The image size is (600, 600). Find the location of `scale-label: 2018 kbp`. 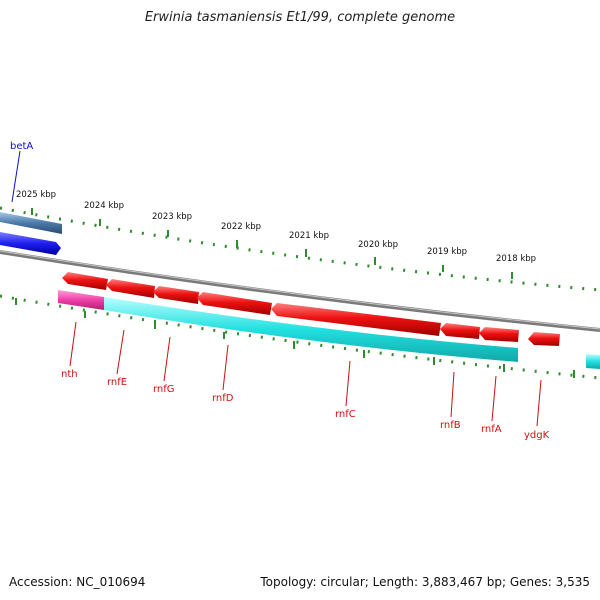

scale-label: 2018 kbp is located at coordinates (516, 259).